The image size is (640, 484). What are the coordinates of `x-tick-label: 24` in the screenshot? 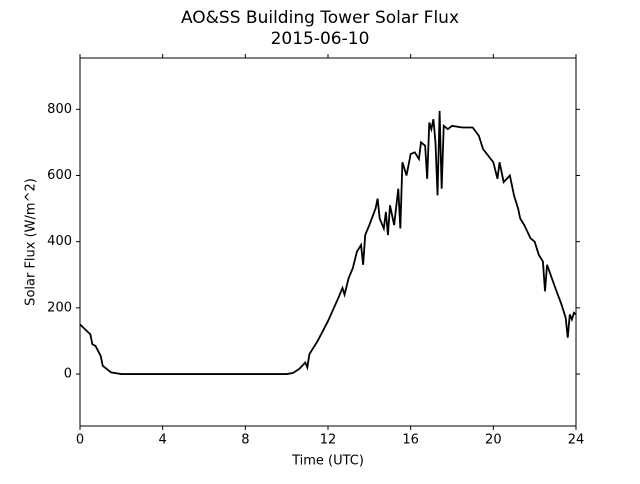 It's located at (576, 440).